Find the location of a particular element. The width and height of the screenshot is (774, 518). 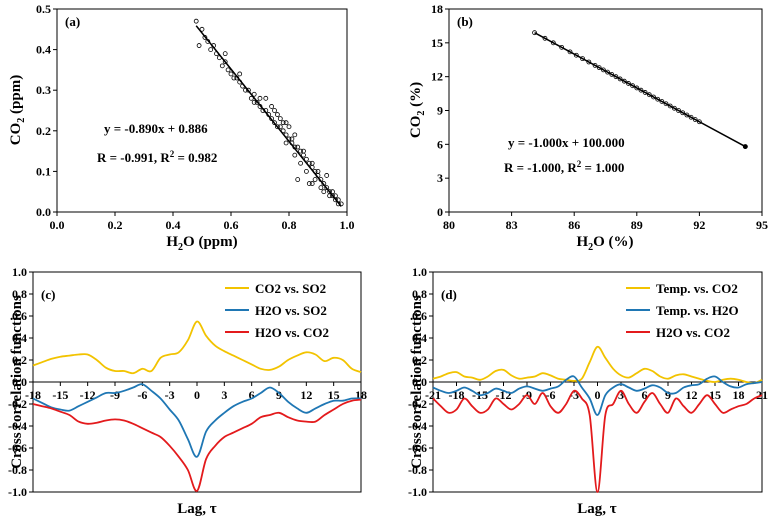

panel-c-label: (c) is located at coordinates (48, 294).